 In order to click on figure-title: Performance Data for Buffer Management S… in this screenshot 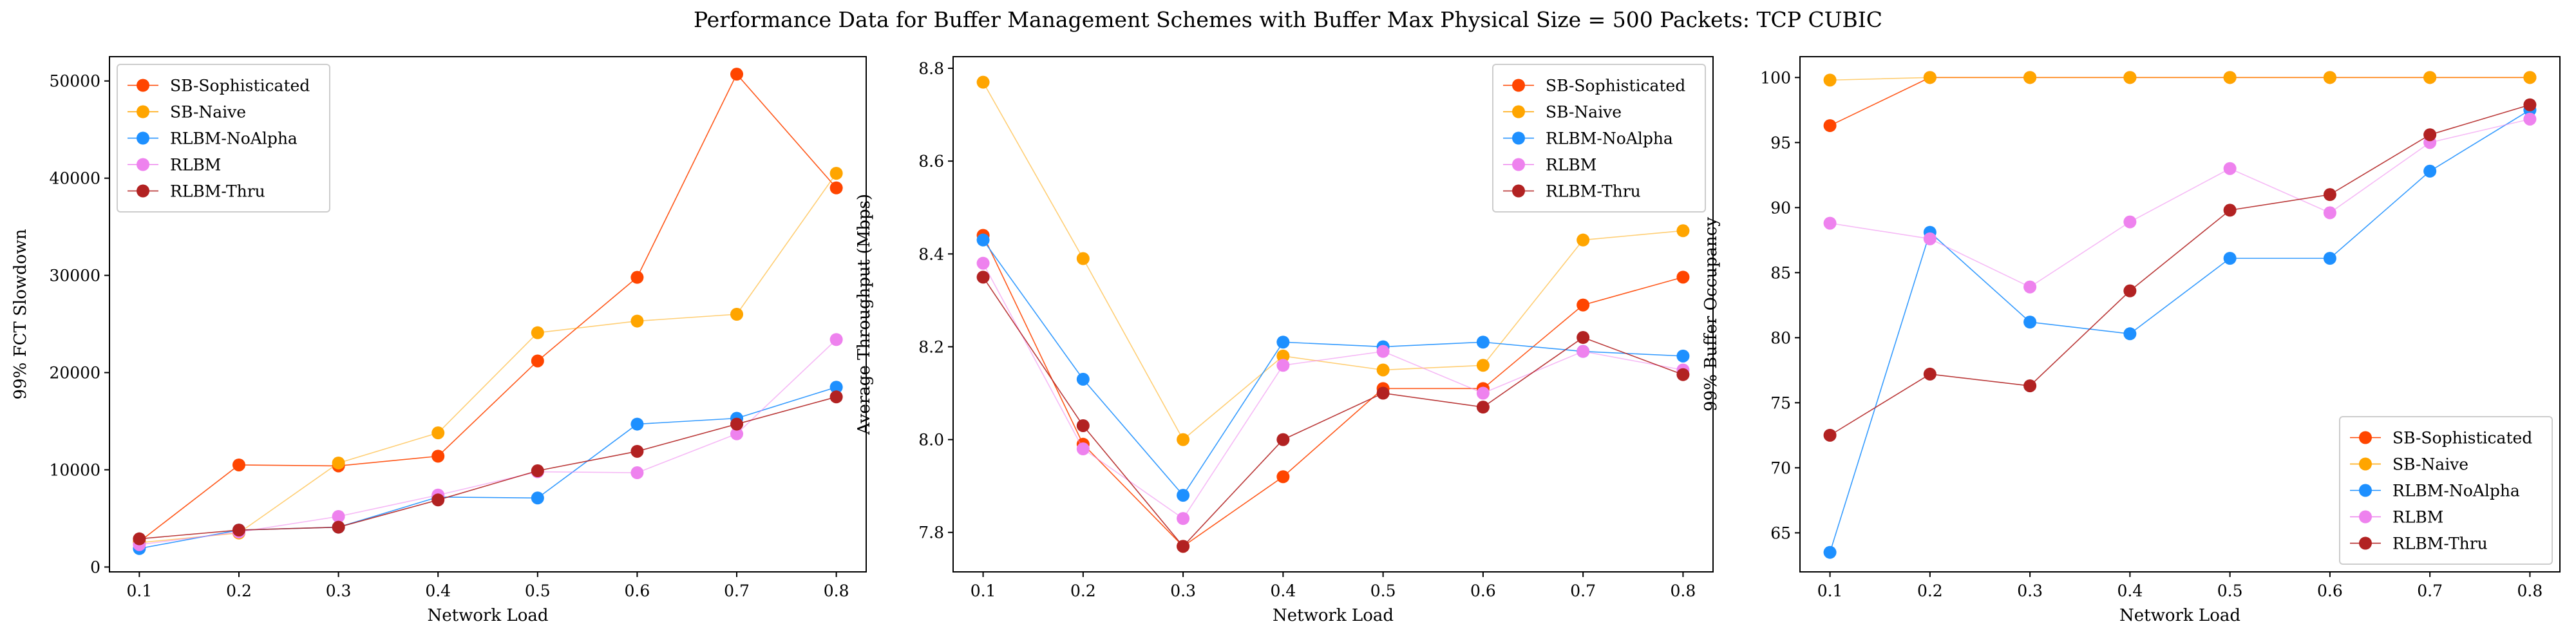, I will do `click(1288, 19)`.